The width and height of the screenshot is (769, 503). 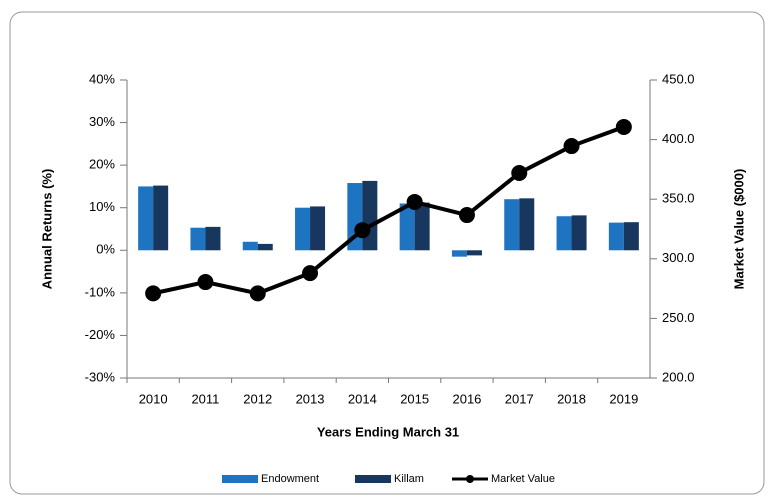 I want to click on y2-tick-label: 350.0, so click(x=678, y=198).